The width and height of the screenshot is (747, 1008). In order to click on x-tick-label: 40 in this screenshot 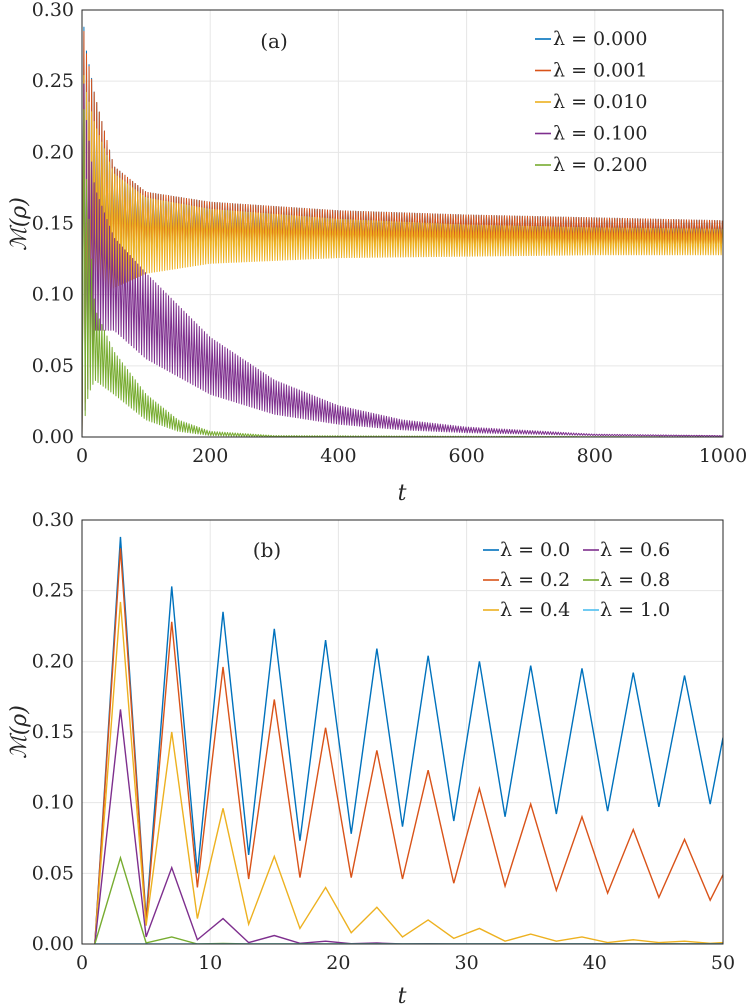, I will do `click(595, 963)`.